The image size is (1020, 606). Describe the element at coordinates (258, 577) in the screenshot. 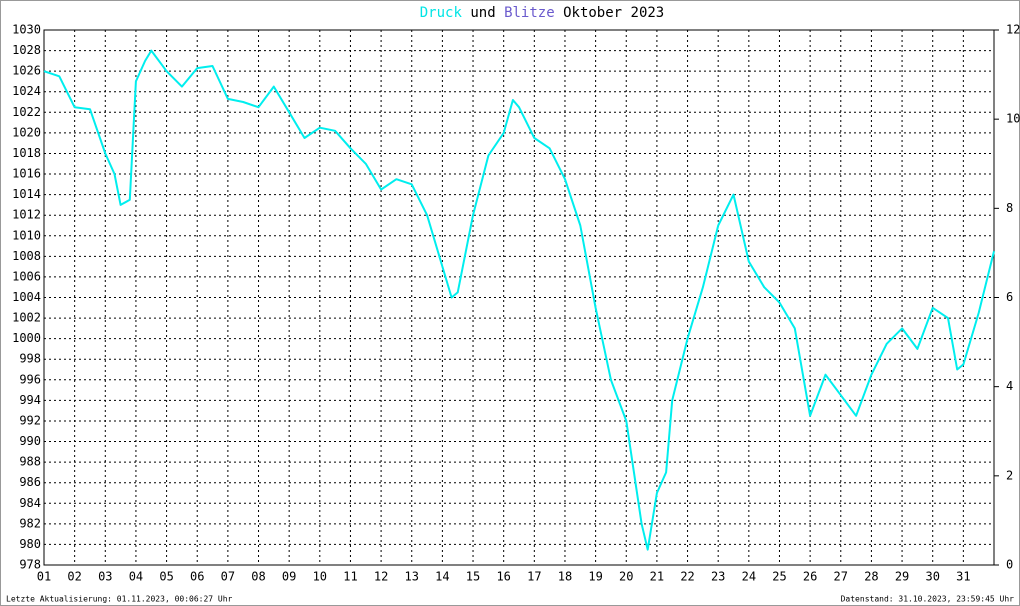

I see `x-tick-label: 08` at that location.